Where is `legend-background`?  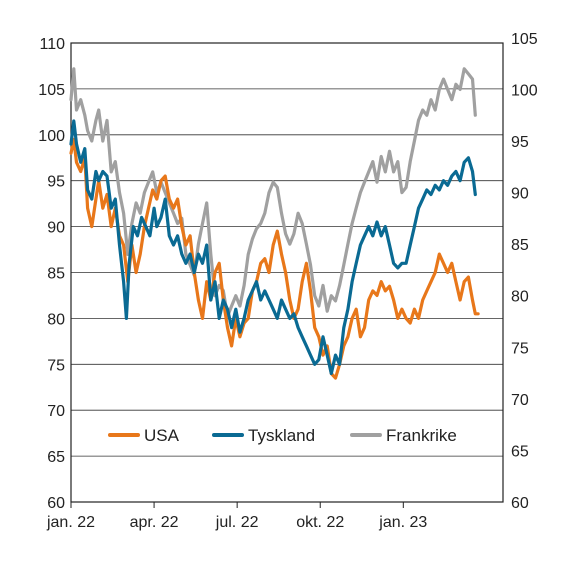
legend-background is located at coordinates (290, 435).